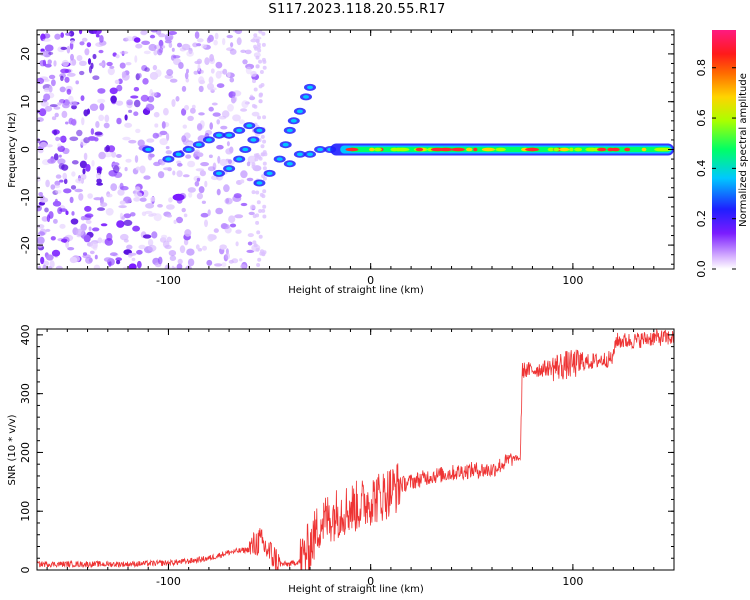 This screenshot has height=600, width=750. What do you see at coordinates (502, 149) in the screenshot?
I see `spectrogram-band` at bounding box center [502, 149].